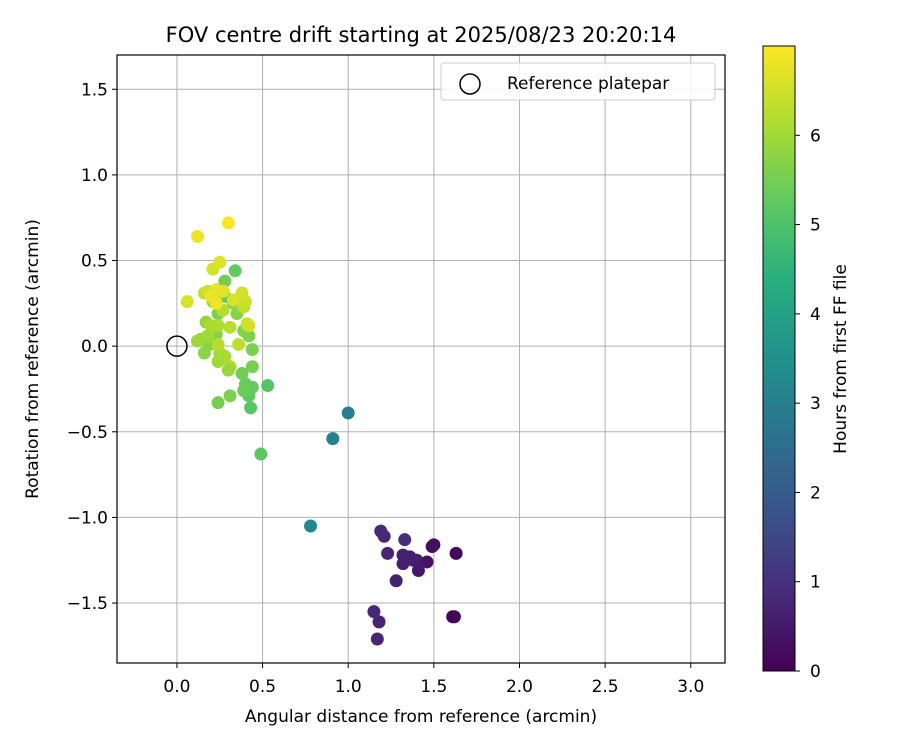 The image size is (900, 750). I want to click on legend: Reference platepar, so click(578, 81).